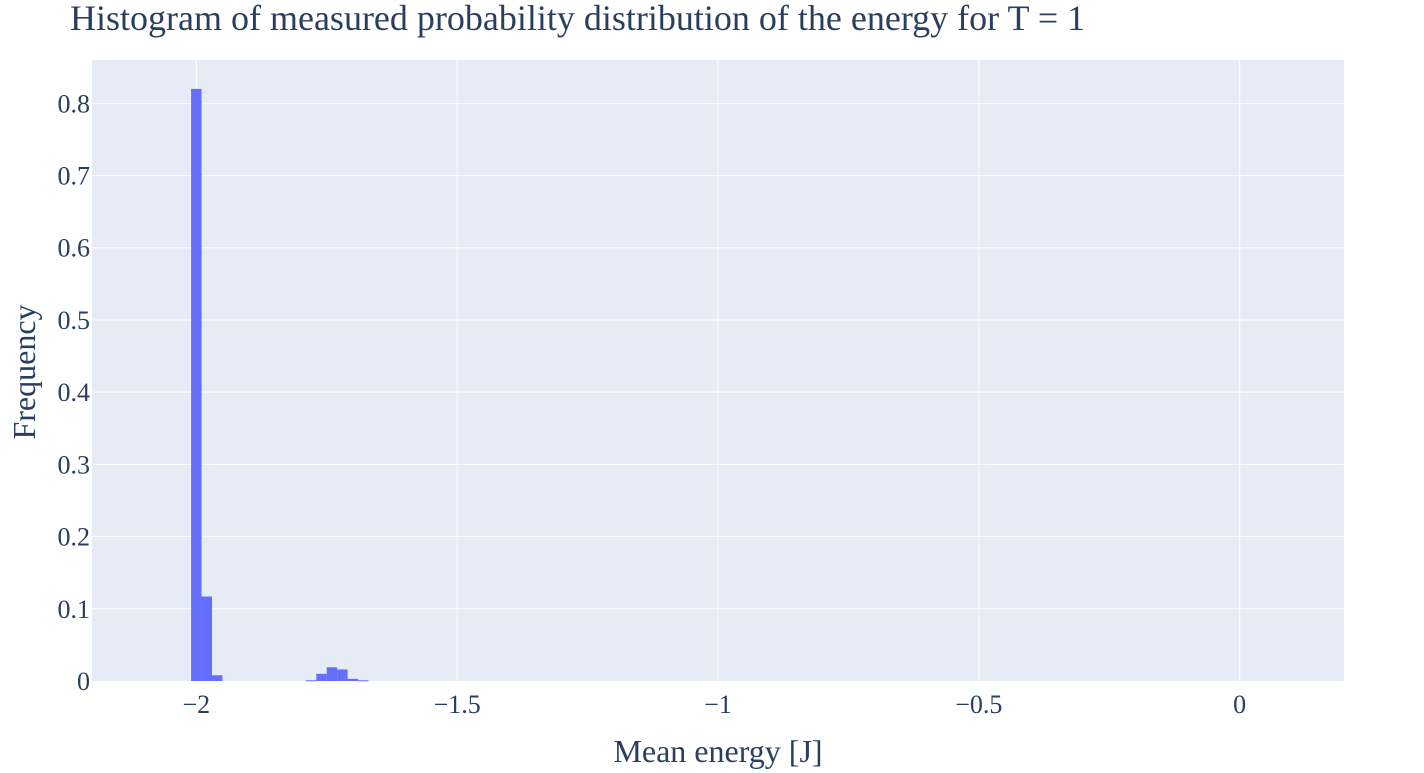 Image resolution: width=1424 pixels, height=773 pixels. Describe the element at coordinates (457, 704) in the screenshot. I see `x-tick-label: −1.5` at that location.